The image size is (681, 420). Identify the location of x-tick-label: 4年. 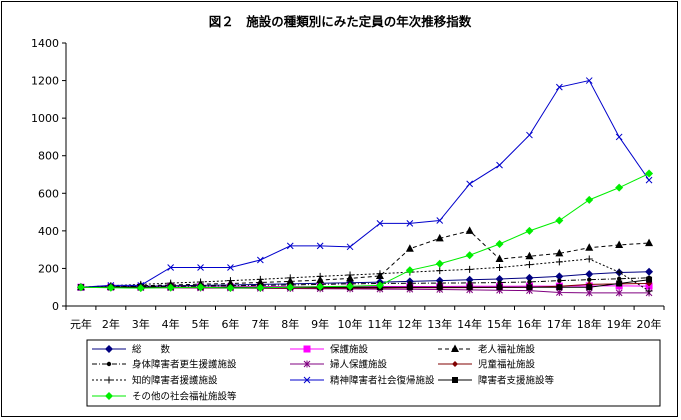
(171, 324).